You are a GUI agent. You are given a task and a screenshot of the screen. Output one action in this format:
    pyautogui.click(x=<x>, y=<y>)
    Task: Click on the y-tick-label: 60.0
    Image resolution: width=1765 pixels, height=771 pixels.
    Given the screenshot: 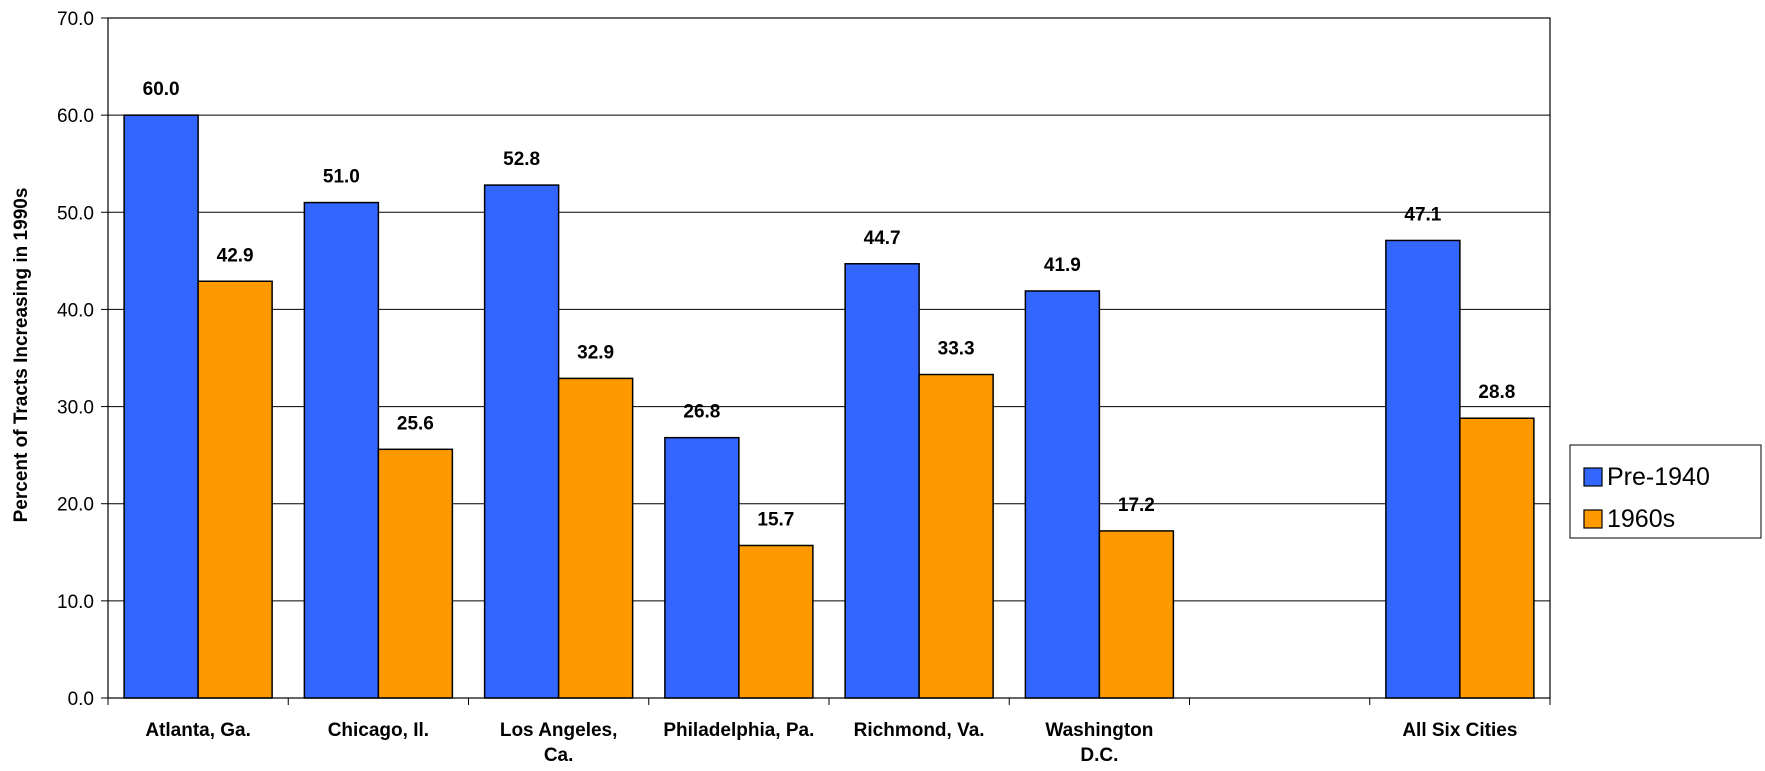 What is the action you would take?
    pyautogui.click(x=75, y=116)
    